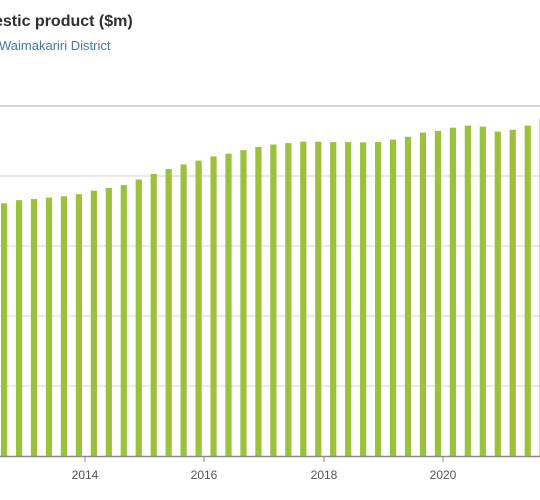  Describe the element at coordinates (512, 293) in the screenshot. I see `bar-2020-q4` at that location.